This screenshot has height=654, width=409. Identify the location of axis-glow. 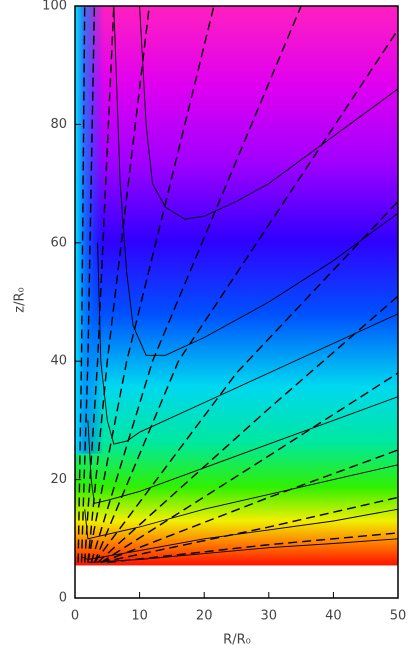
(90, 230).